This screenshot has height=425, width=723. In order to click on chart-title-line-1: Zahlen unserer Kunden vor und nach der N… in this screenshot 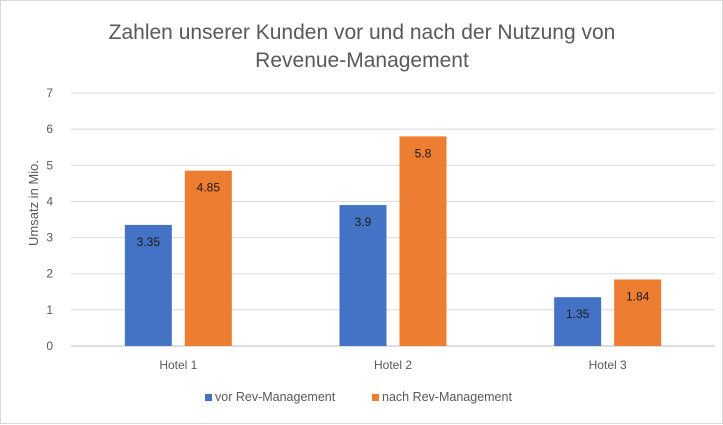, I will do `click(362, 32)`.